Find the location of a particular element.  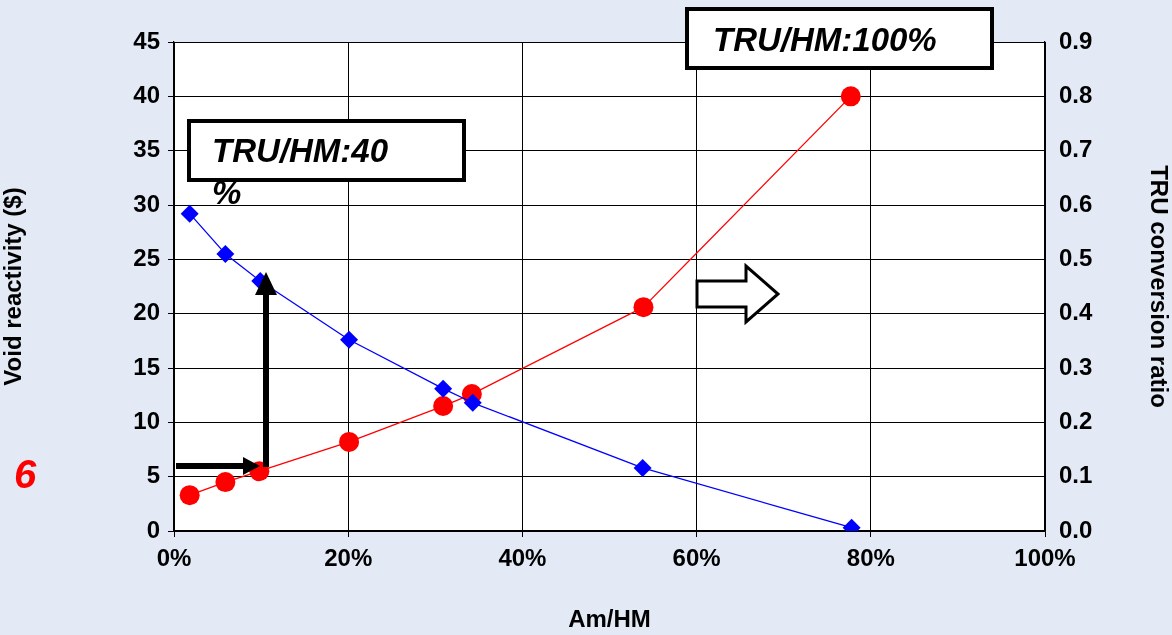

y2-tick-label: 0.1 is located at coordinates (1076, 475).